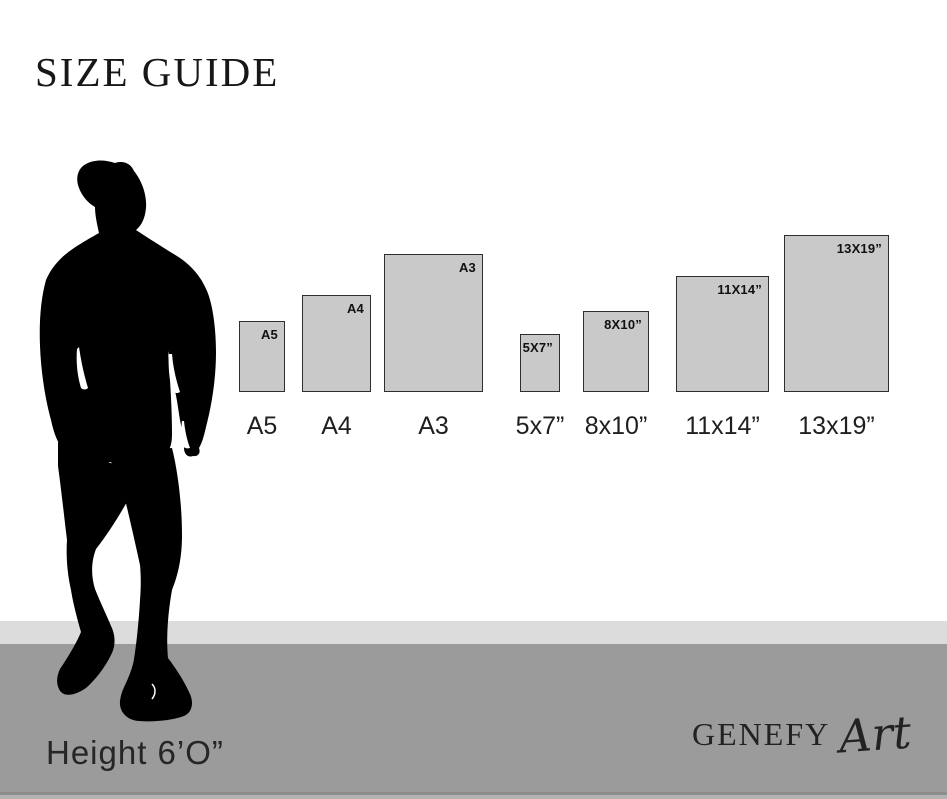 Image resolution: width=947 pixels, height=799 pixels. What do you see at coordinates (616, 426) in the screenshot?
I see `size-caption-8x10: 8x10”` at bounding box center [616, 426].